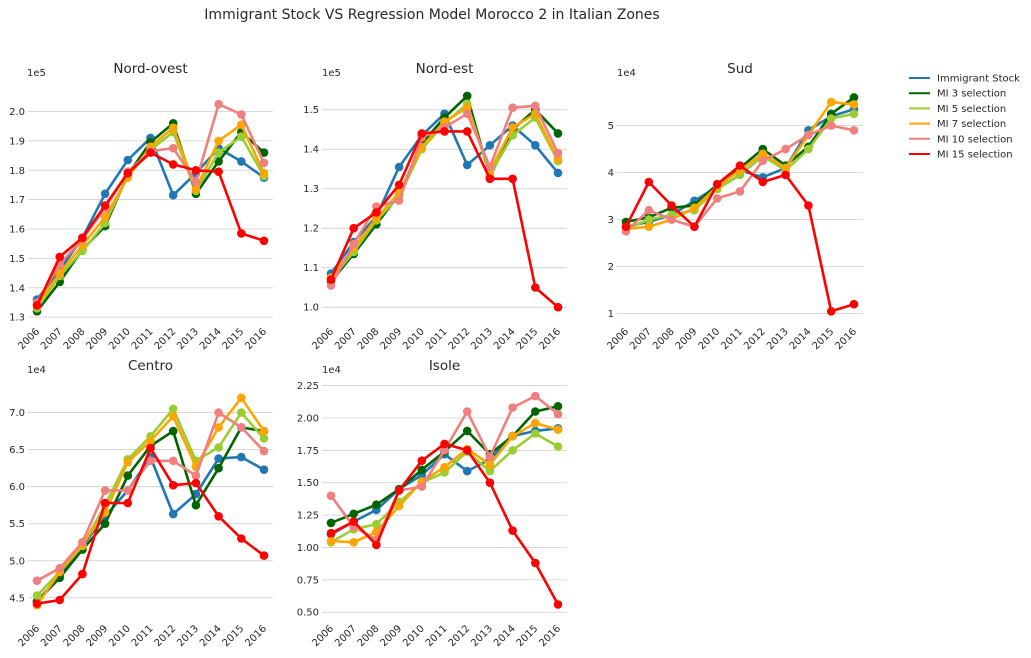 The width and height of the screenshot is (1031, 658). Describe the element at coordinates (17, 524) in the screenshot. I see `y-tick-label: 5.5` at that location.